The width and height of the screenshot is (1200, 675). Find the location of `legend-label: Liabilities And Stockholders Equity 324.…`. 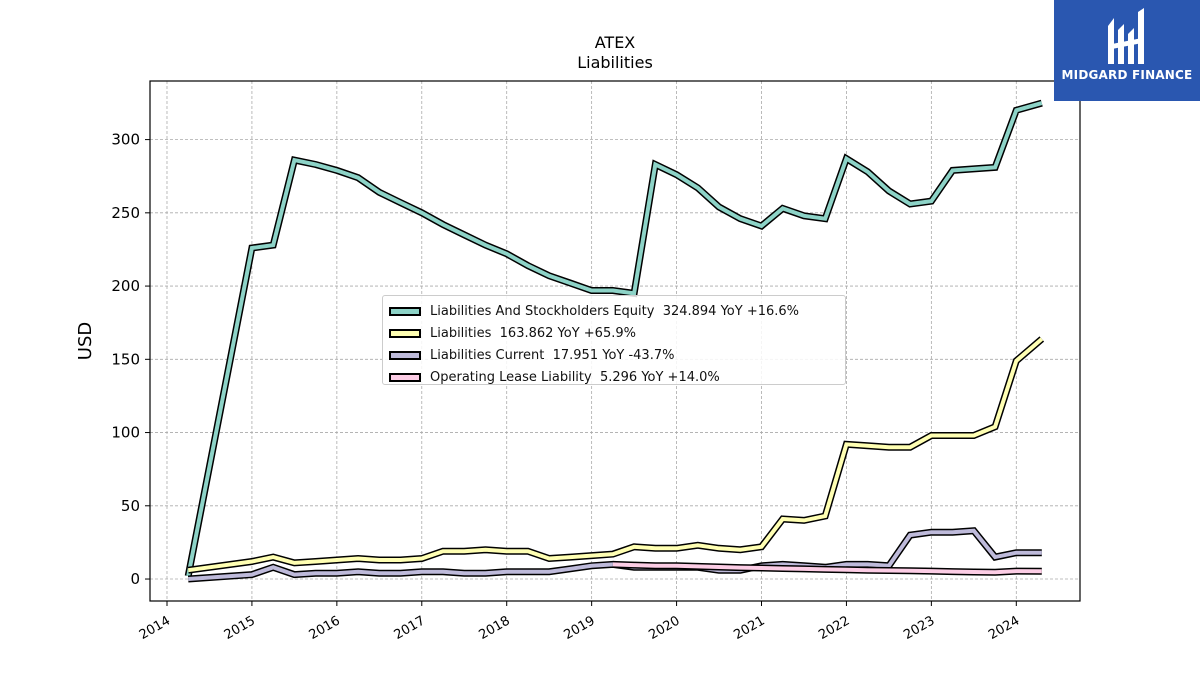

legend-label: Liabilities And Stockholders Equity 324.… is located at coordinates (615, 311).